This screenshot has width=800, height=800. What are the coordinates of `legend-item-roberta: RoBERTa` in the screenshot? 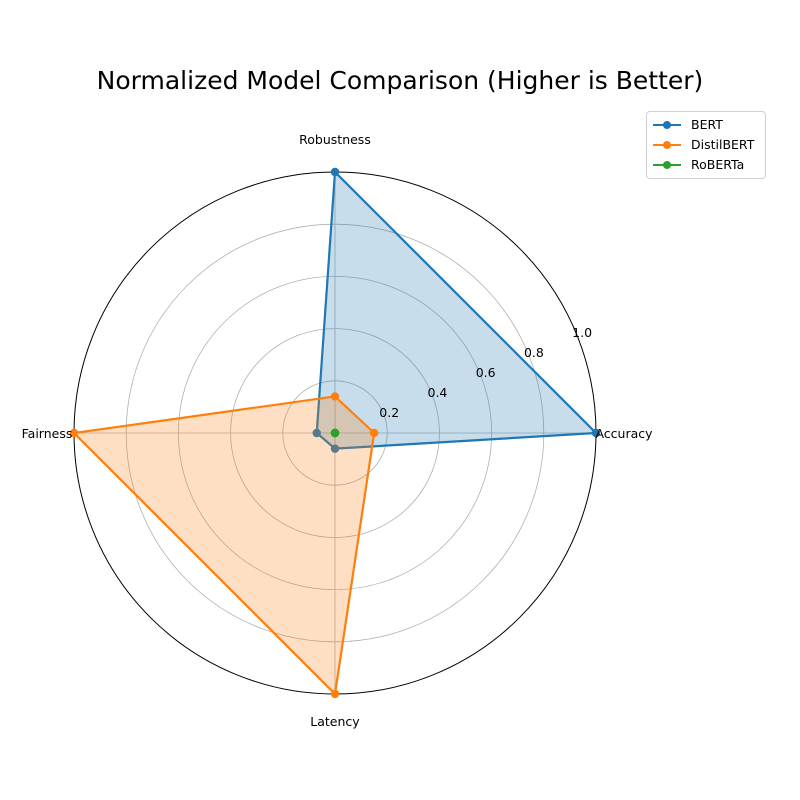 It's located at (706, 165).